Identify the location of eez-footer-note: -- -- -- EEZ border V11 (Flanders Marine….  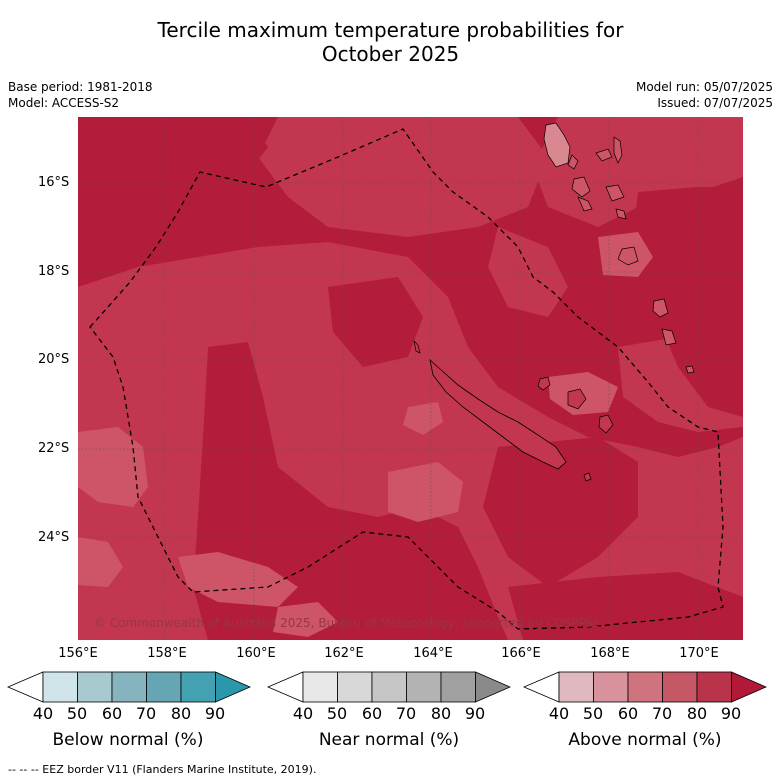
(162, 769).